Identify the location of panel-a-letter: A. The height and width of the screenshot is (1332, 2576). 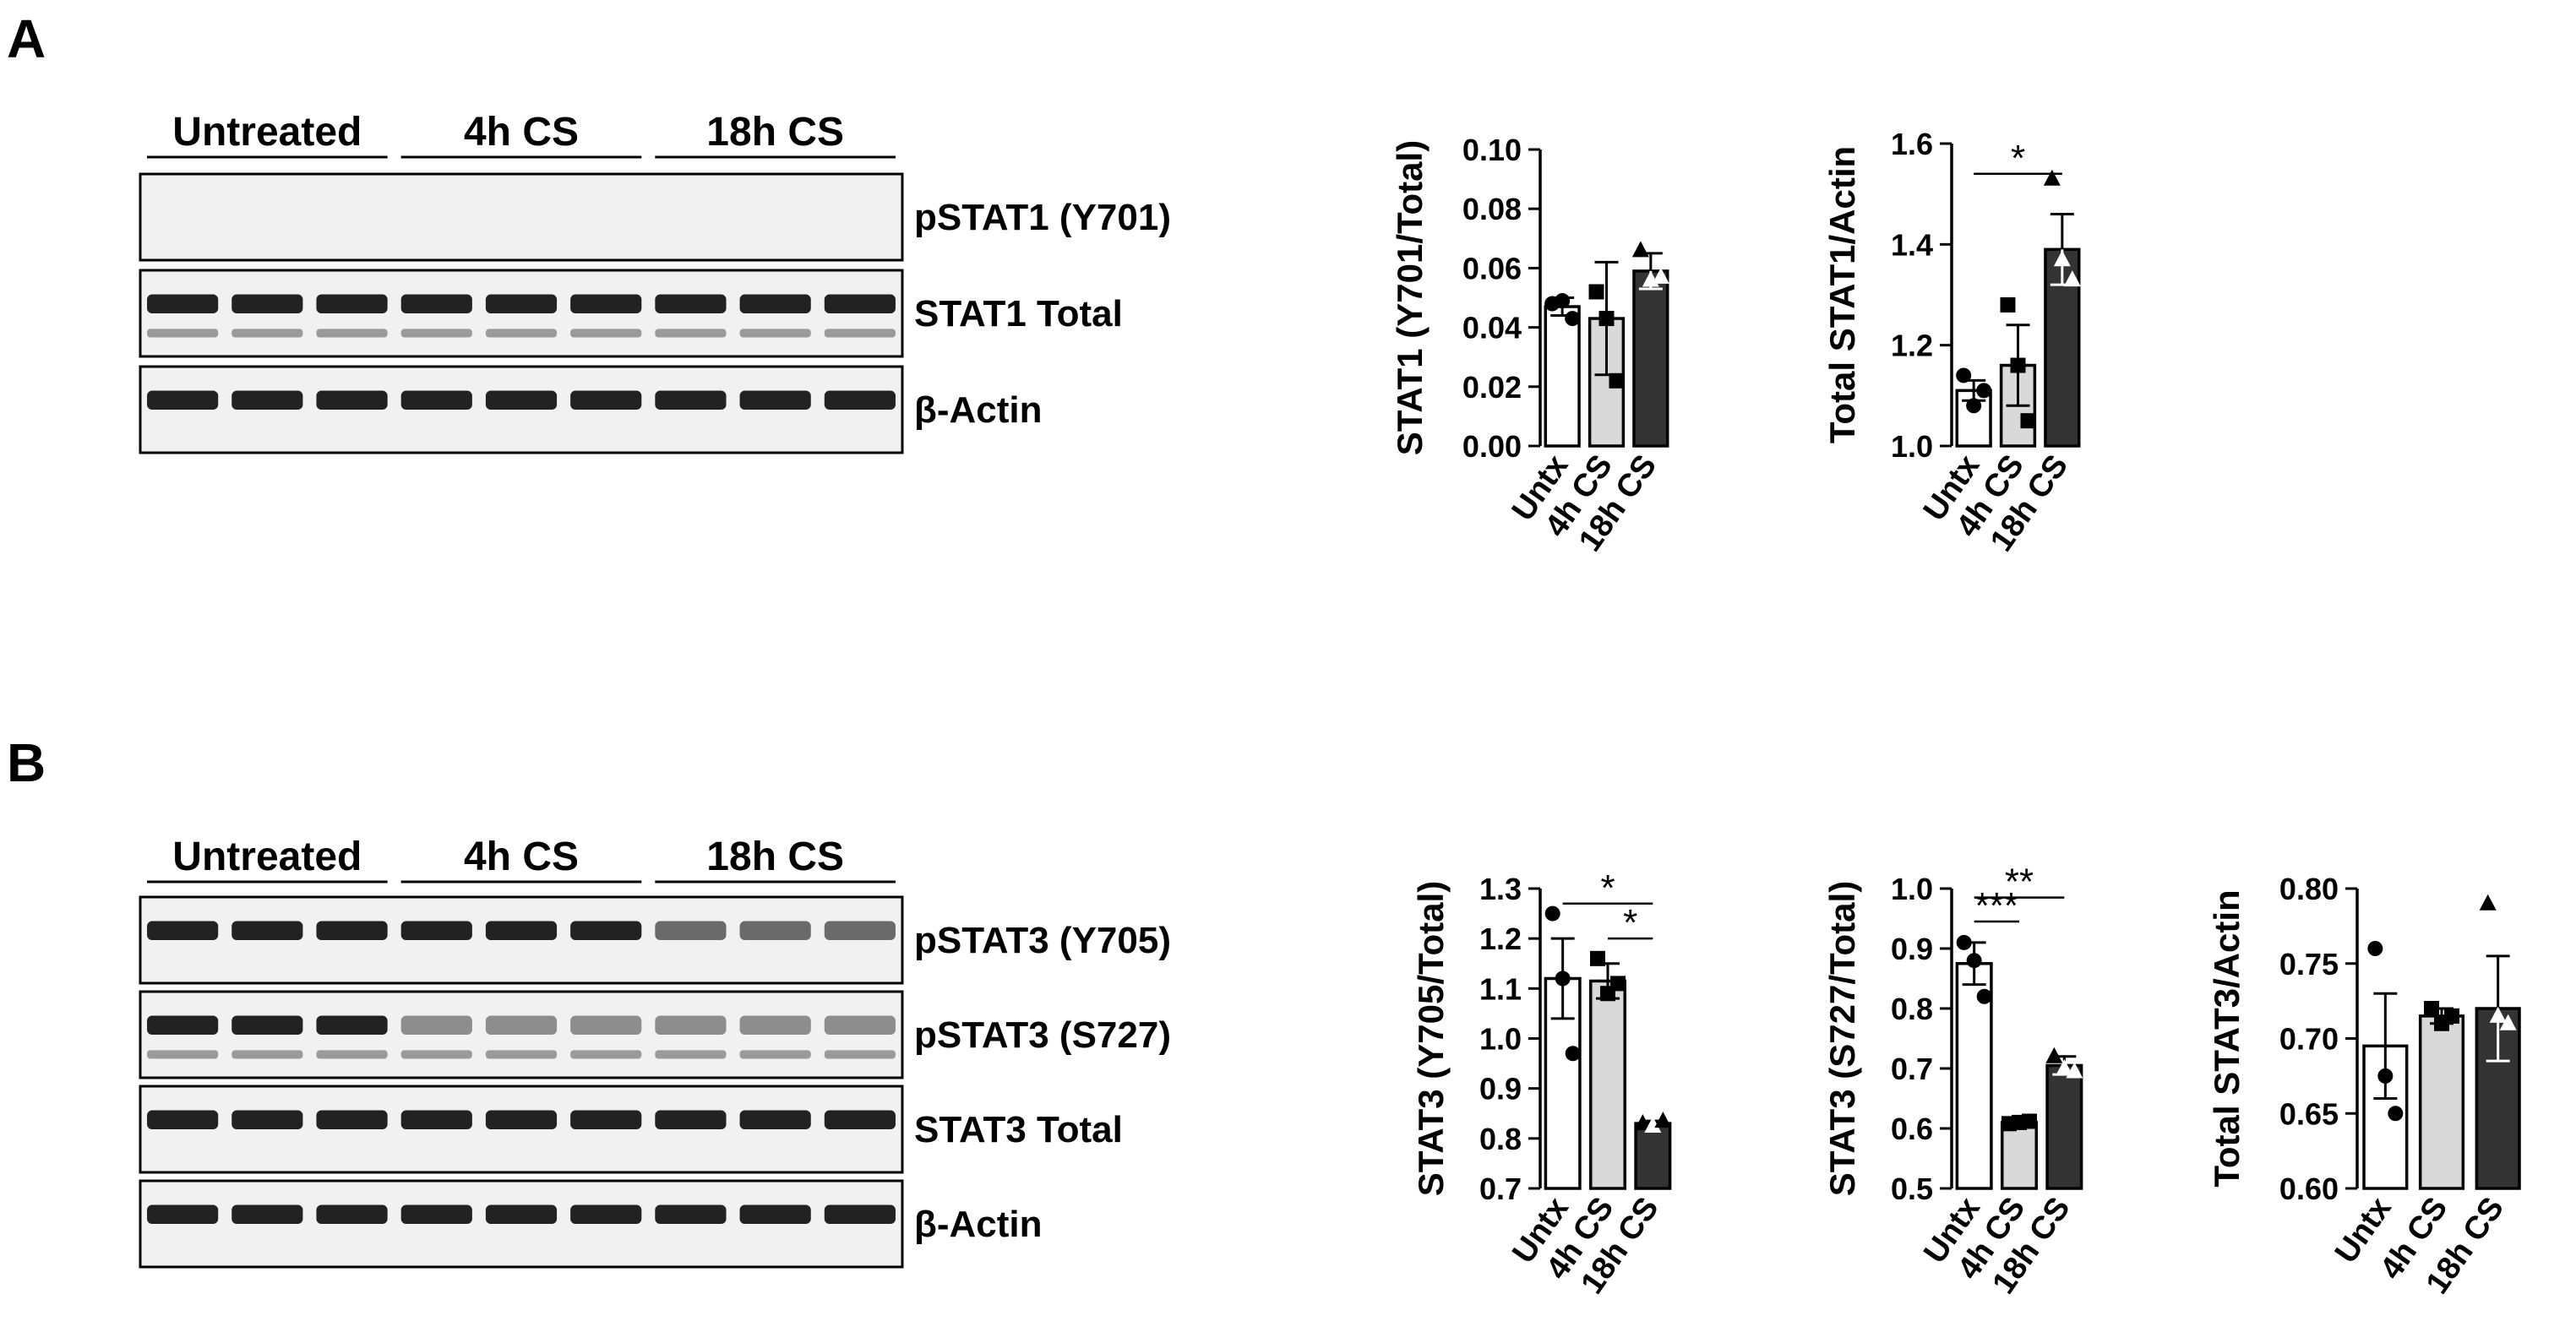
(27, 38).